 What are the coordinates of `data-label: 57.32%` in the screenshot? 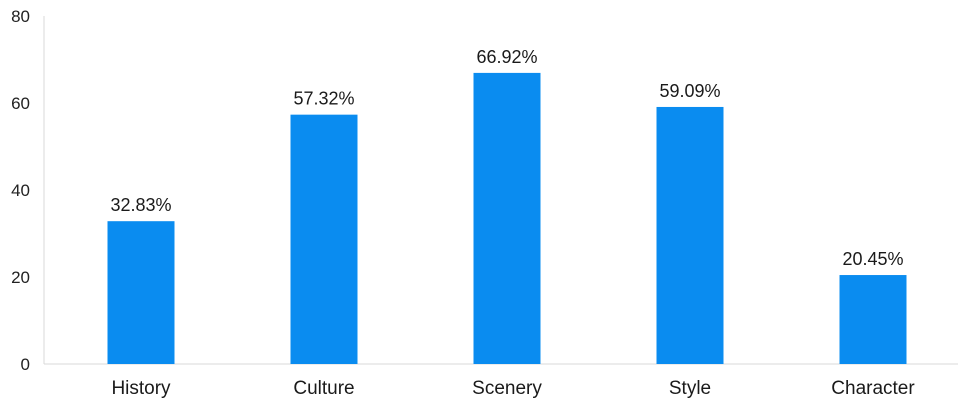 It's located at (323, 99).